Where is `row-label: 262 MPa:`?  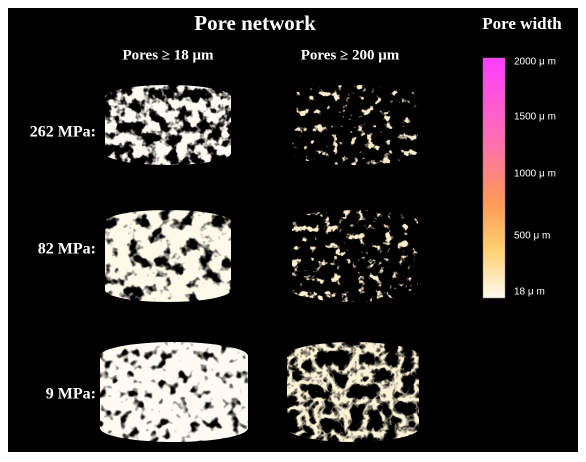
row-label: 262 MPa: is located at coordinates (63, 132).